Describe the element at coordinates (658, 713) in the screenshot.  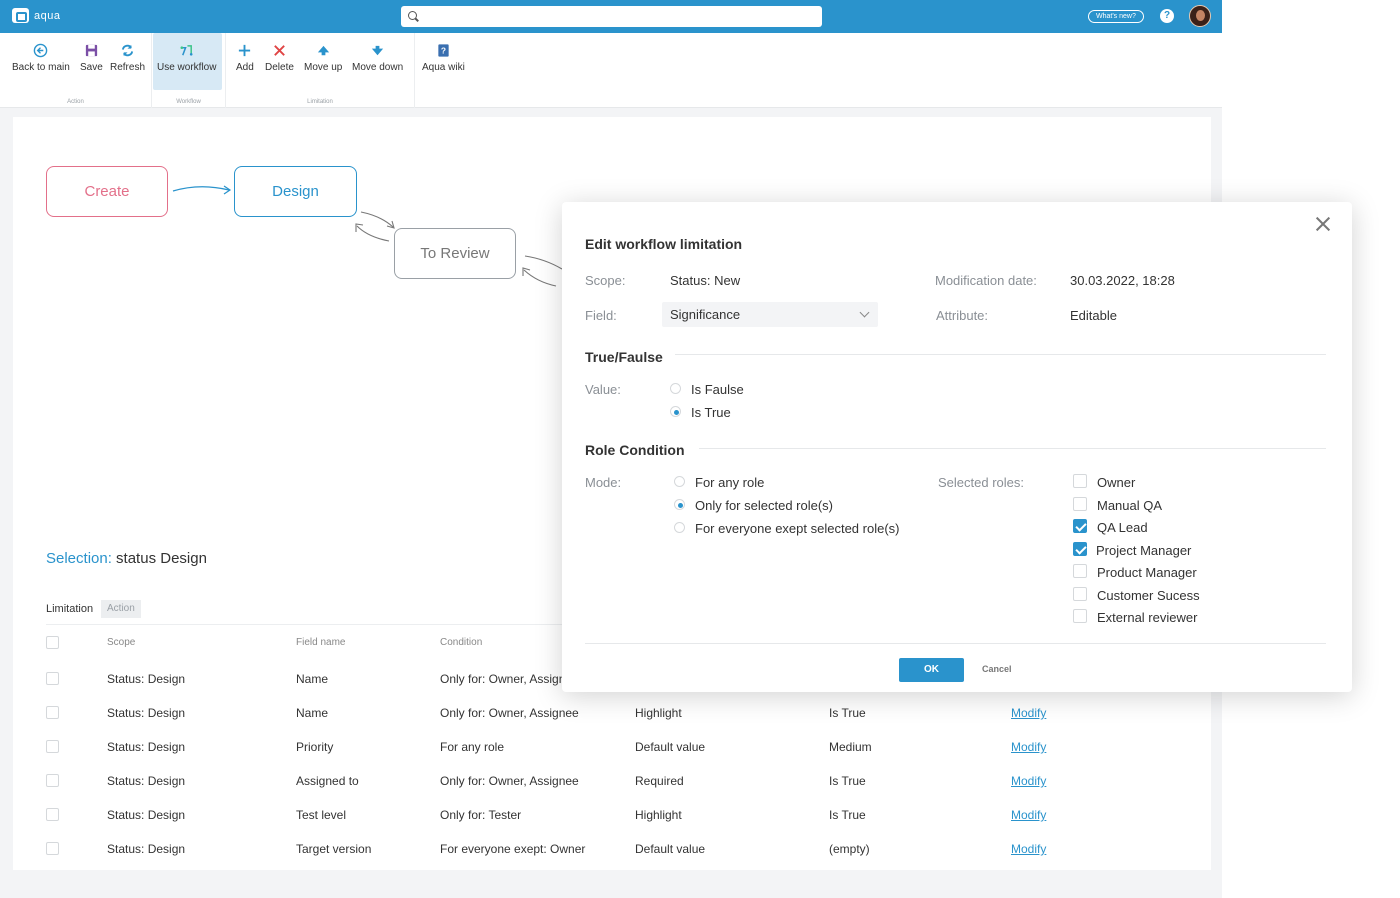
I see `row-action: Highlight` at that location.